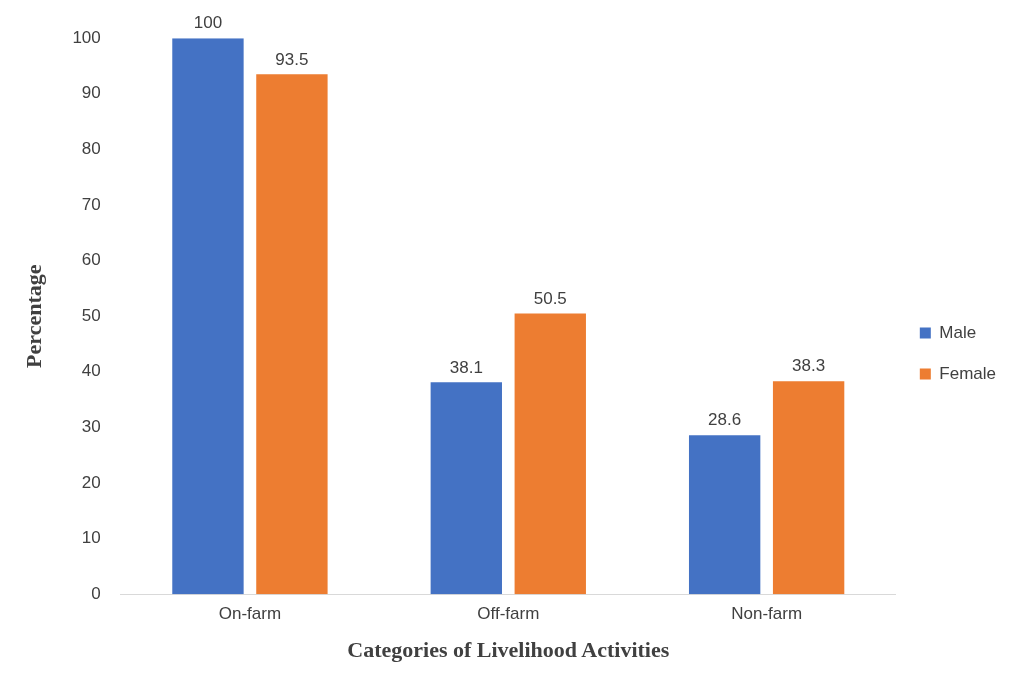 Image resolution: width=1024 pixels, height=687 pixels. Describe the element at coordinates (33, 316) in the screenshot. I see `y-axis-title: Percentage` at that location.